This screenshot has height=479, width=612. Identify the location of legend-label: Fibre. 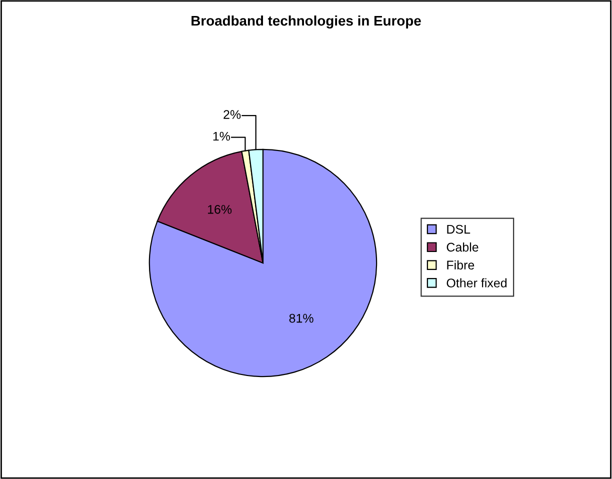
(460, 265).